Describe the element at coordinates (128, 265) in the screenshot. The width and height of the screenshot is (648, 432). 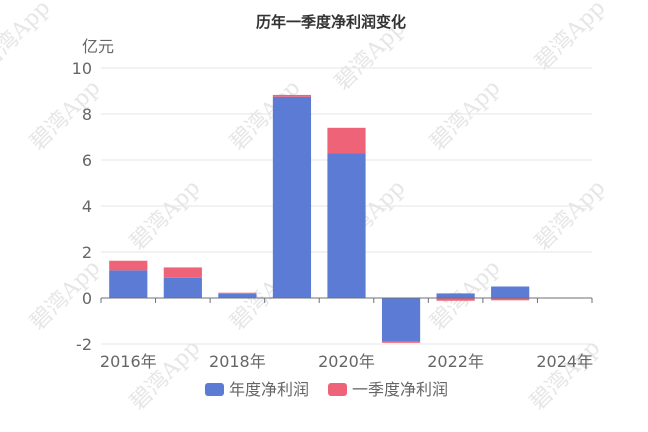
I see `bar-q1-2016` at that location.